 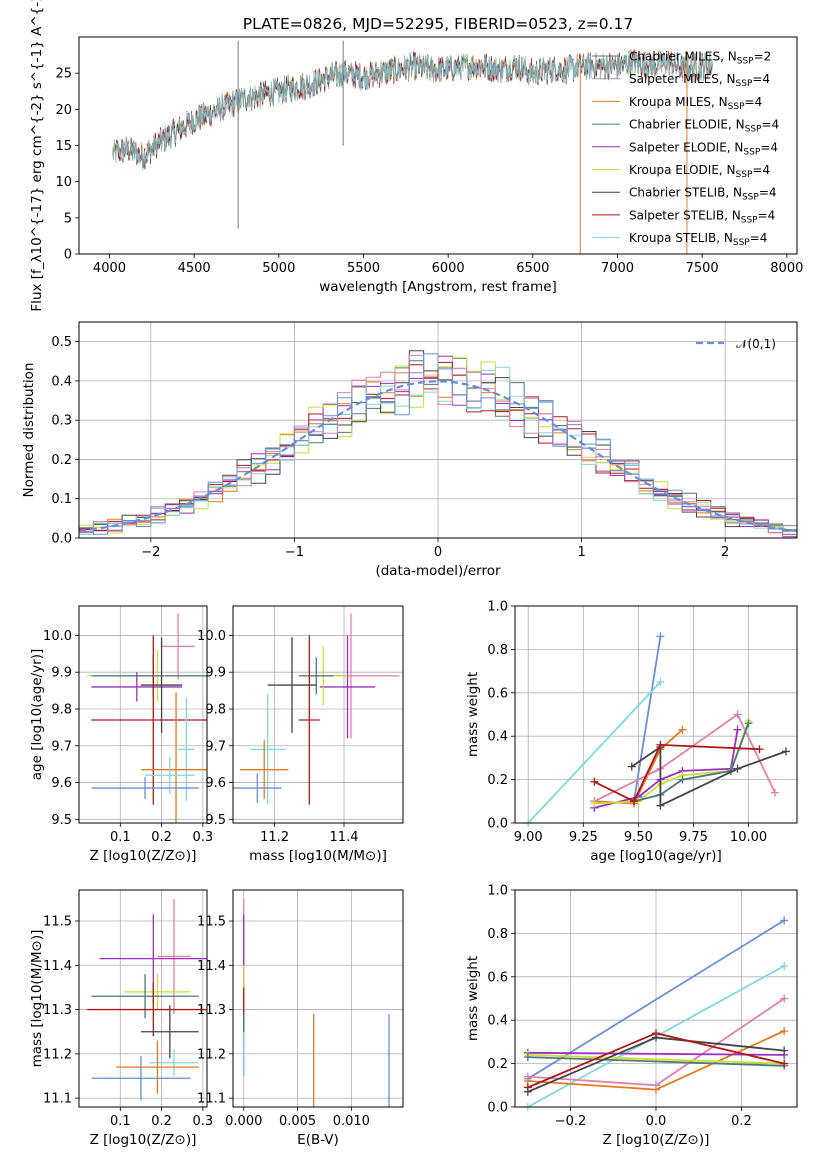 I want to click on legend-label: Kroupa ELODIE, NSSP=4, so click(x=699, y=171).